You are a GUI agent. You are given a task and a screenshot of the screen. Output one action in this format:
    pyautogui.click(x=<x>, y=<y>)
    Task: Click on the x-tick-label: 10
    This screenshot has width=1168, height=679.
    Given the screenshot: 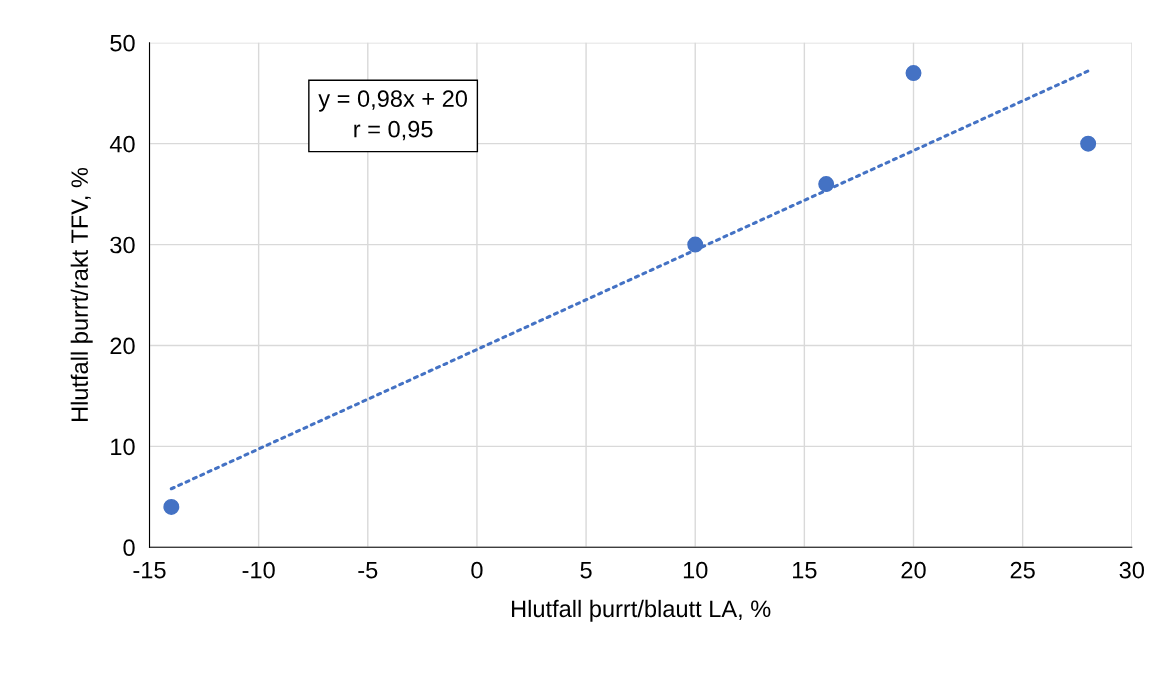 What is the action you would take?
    pyautogui.click(x=695, y=570)
    